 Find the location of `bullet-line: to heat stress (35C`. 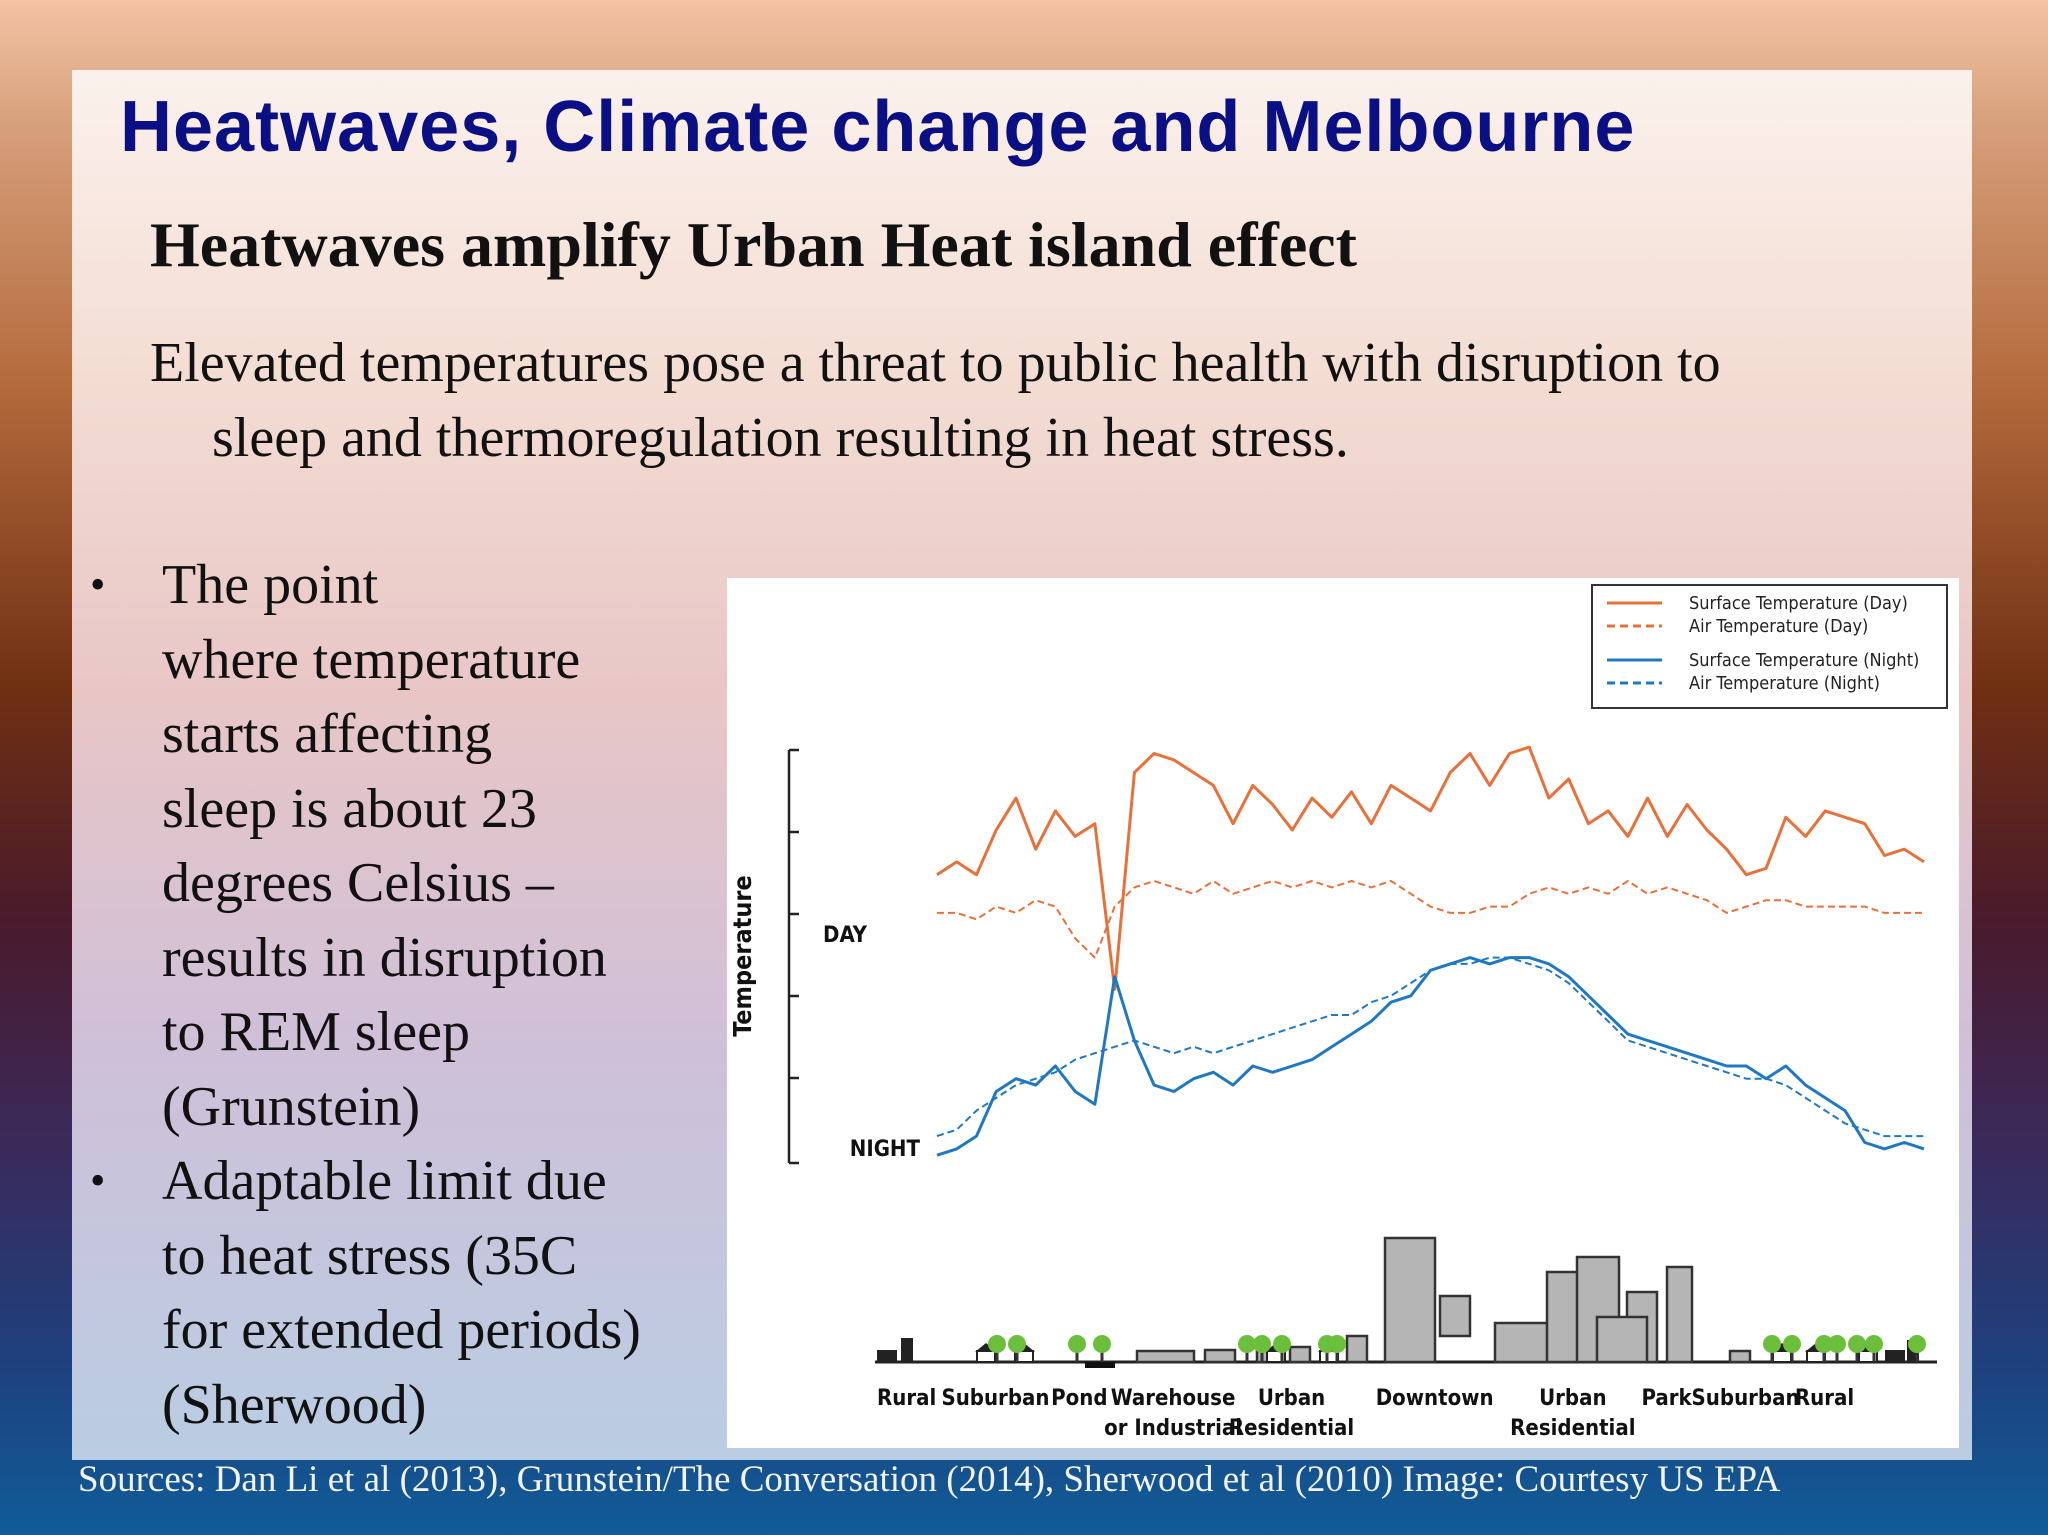

bullet-line: to heat stress (35C is located at coordinates (370, 1255).